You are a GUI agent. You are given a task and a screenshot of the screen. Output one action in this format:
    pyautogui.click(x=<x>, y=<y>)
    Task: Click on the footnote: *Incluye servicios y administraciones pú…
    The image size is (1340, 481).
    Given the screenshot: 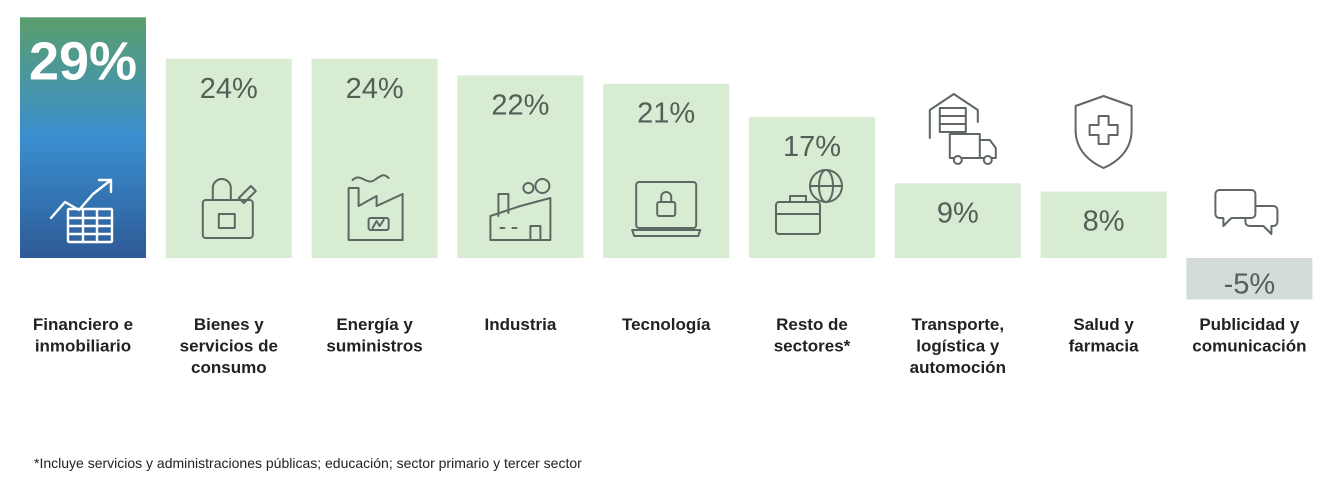 What is the action you would take?
    pyautogui.click(x=308, y=463)
    